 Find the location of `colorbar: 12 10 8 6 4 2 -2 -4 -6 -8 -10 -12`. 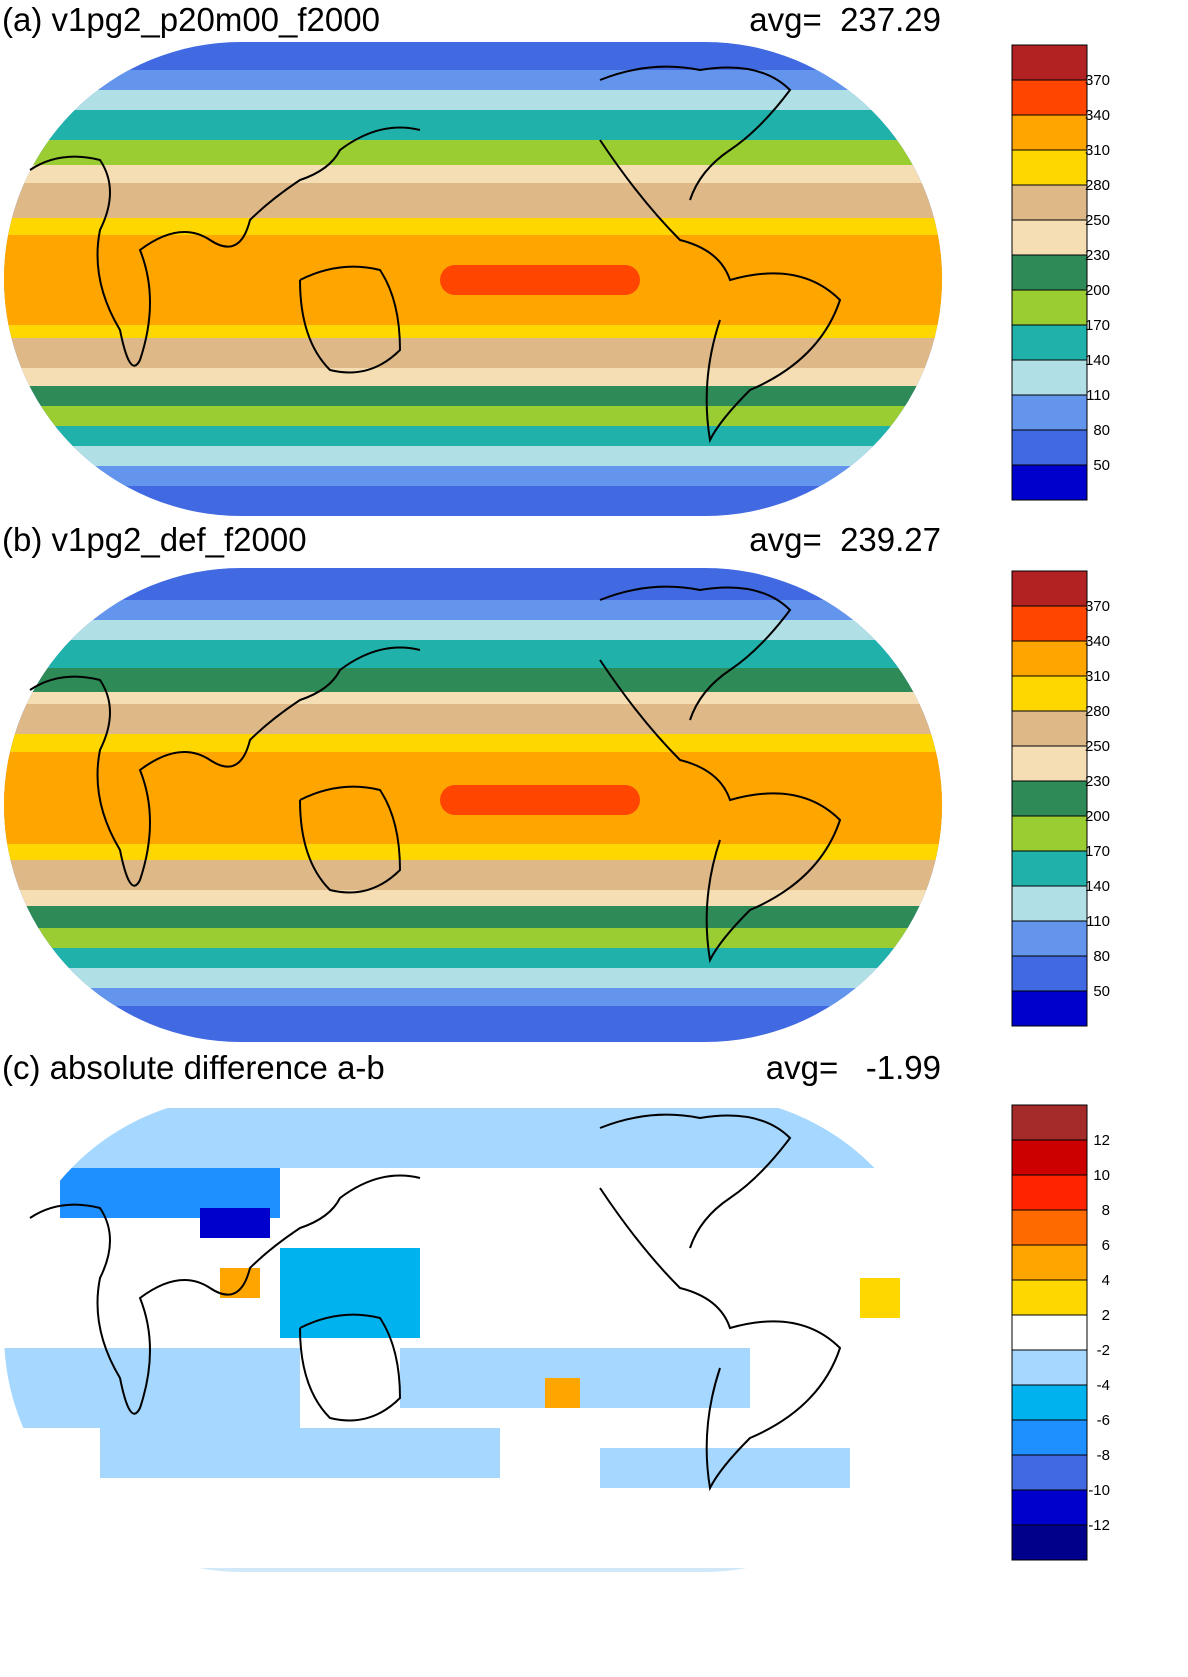

colorbar: 12 10 8 6 4 2 -2 -4 -6 -8 -10 -12 is located at coordinates (1060, 1332).